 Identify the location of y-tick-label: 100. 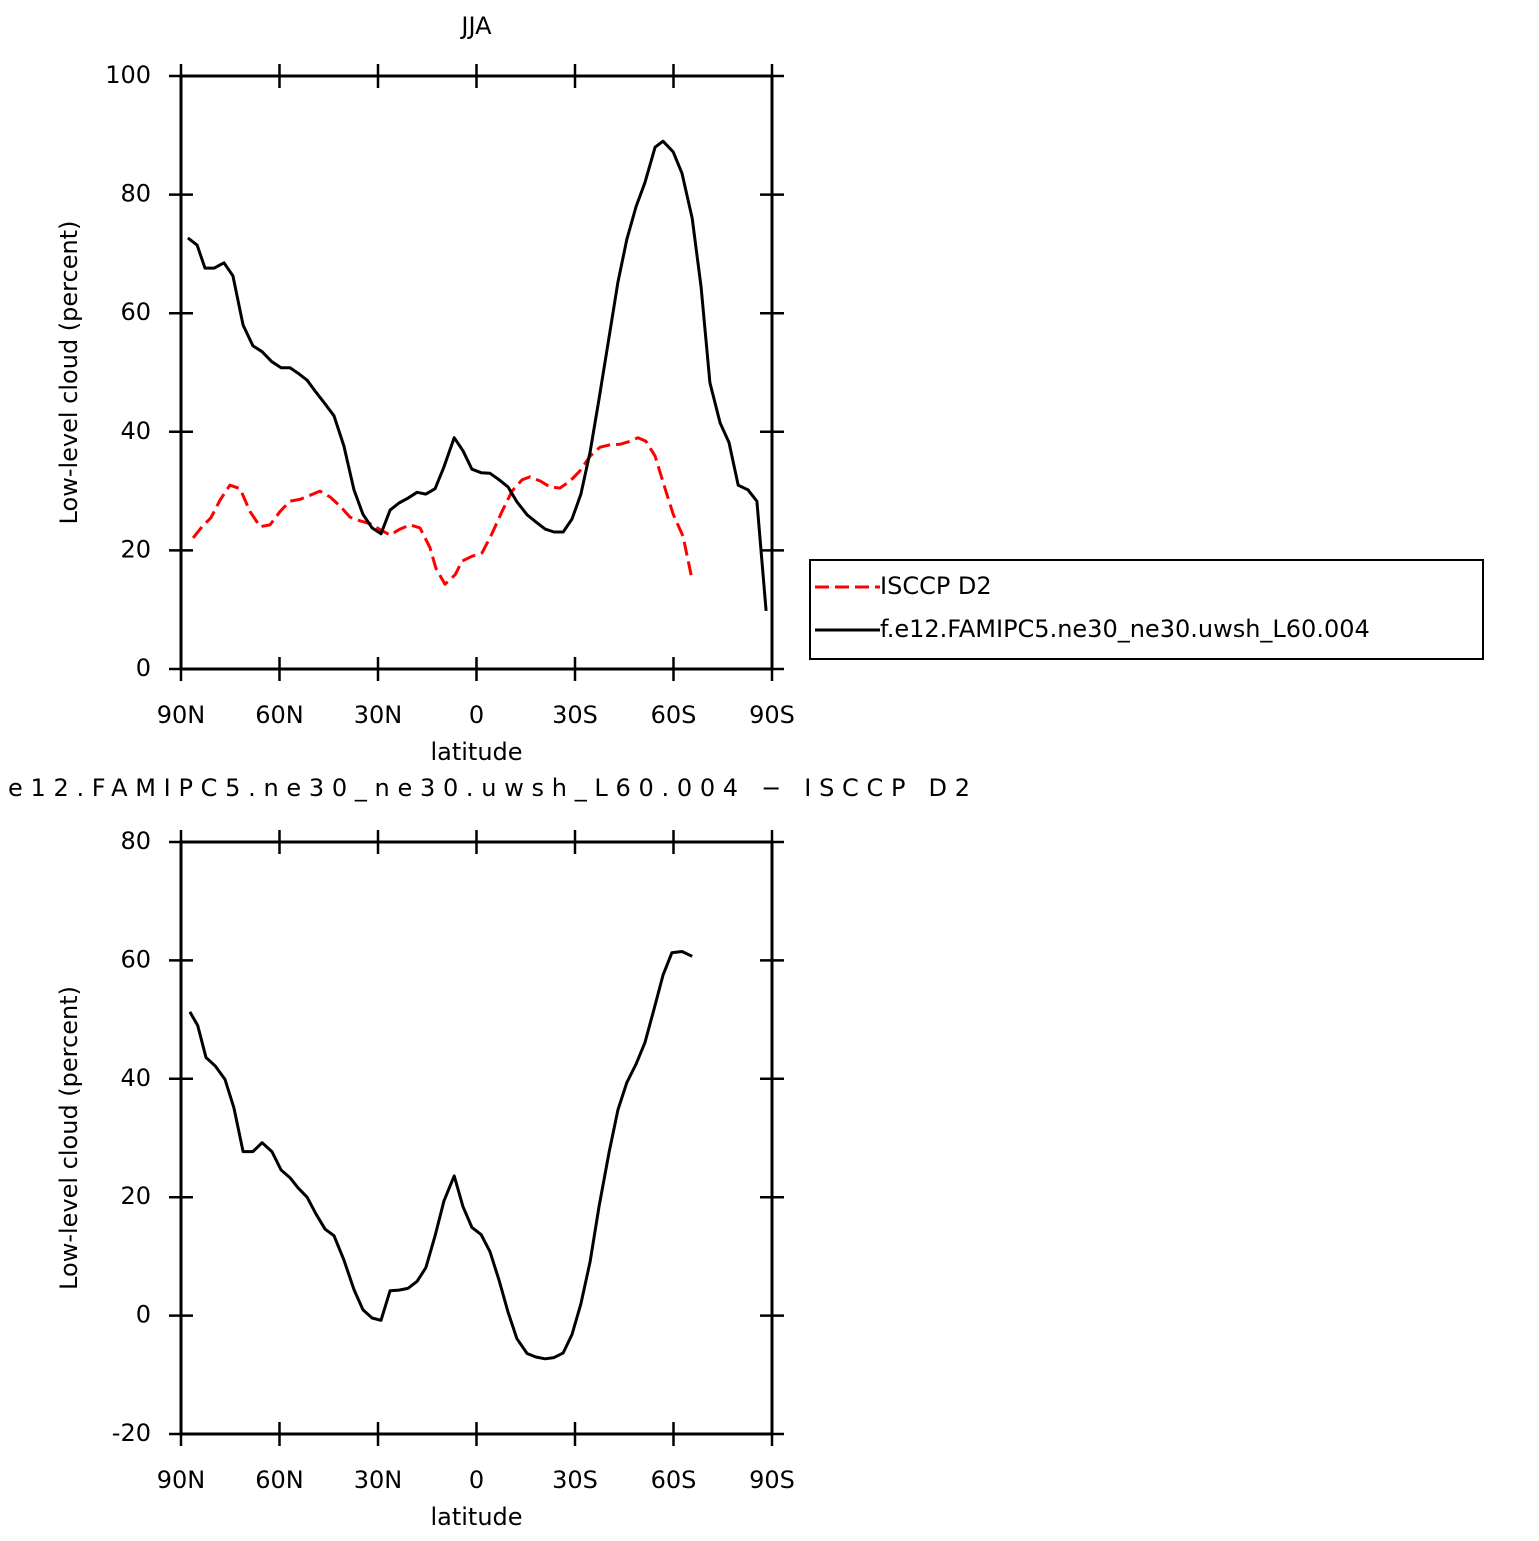
(128, 75).